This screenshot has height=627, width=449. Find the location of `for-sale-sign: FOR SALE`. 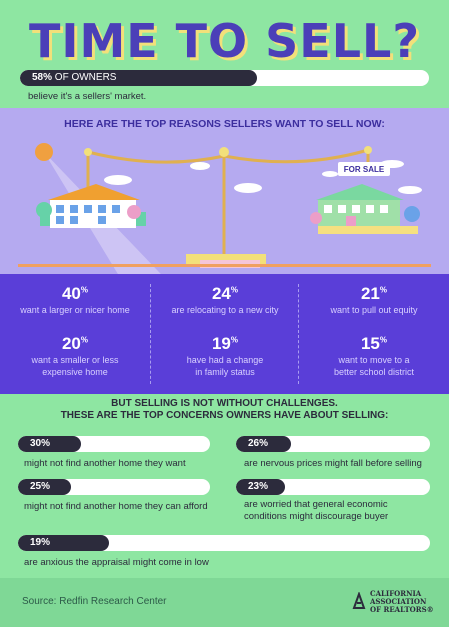

for-sale-sign: FOR SALE is located at coordinates (364, 169).